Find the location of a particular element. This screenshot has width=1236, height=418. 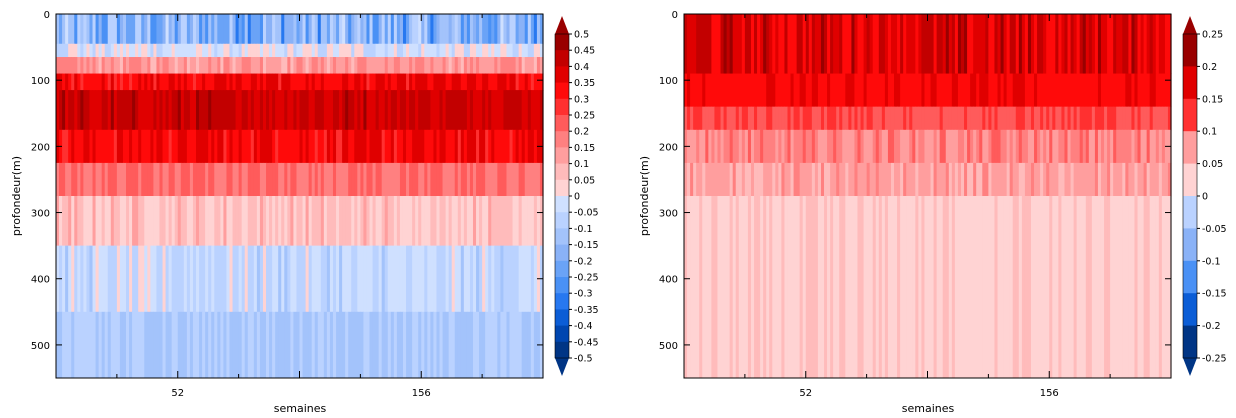

y-tick-label: 0 is located at coordinates (47, 15).